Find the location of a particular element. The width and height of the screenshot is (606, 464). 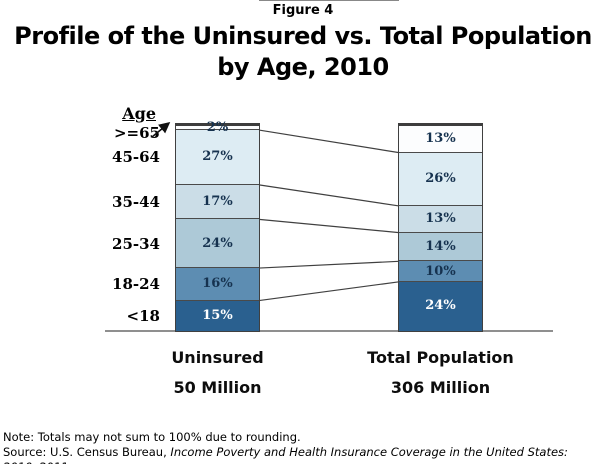

age-label-3544: 35-44 is located at coordinates (136, 202).